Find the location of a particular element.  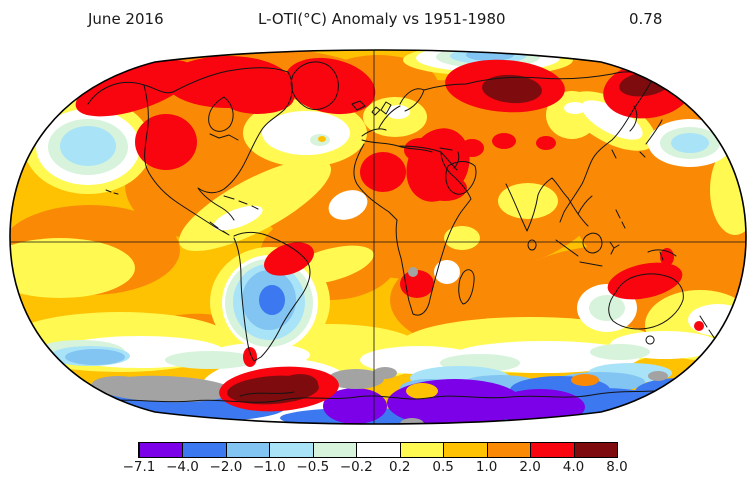

colorbar-tick-label: 0.2 is located at coordinates (399, 467).